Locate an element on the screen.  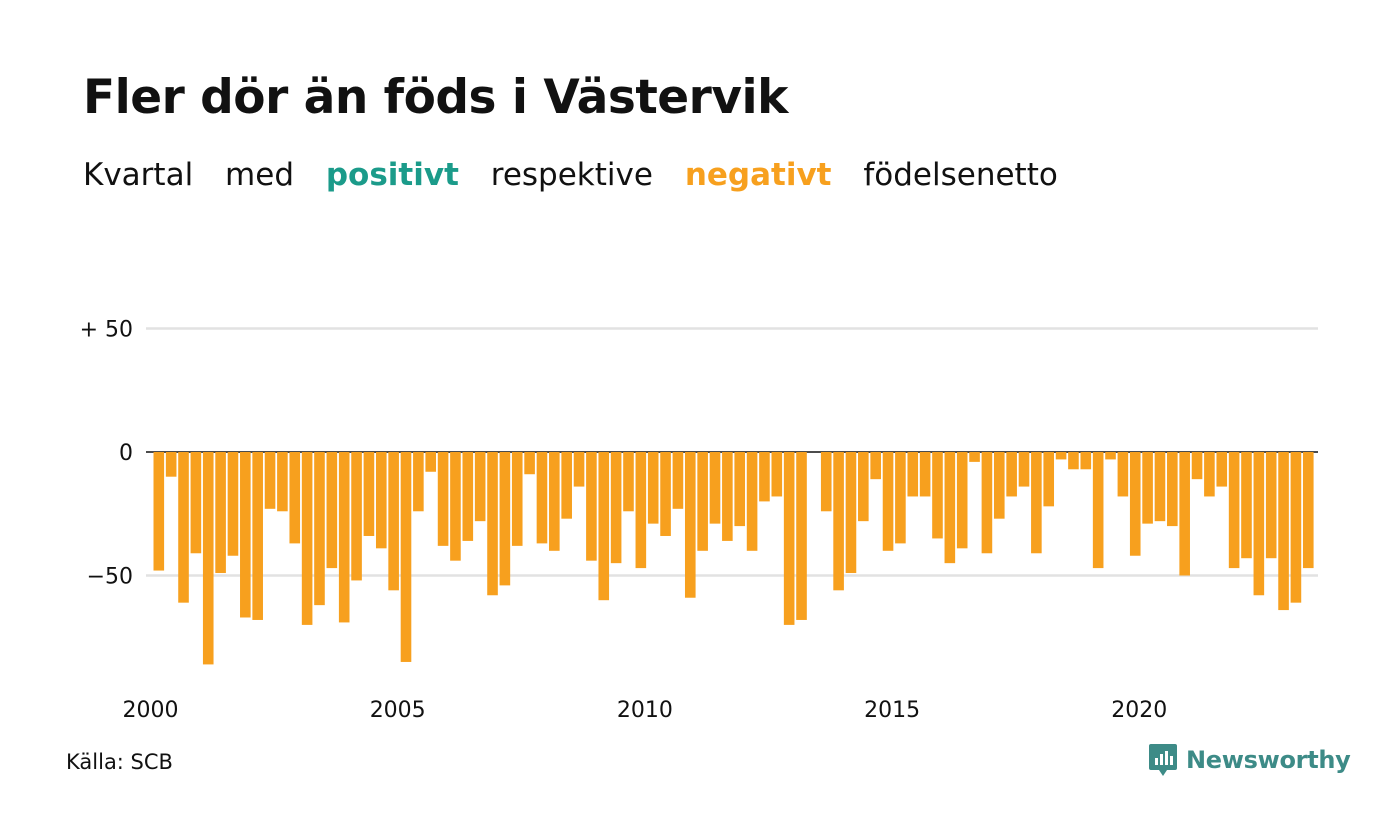
subtitle-positive: positivt is located at coordinates (392, 175).